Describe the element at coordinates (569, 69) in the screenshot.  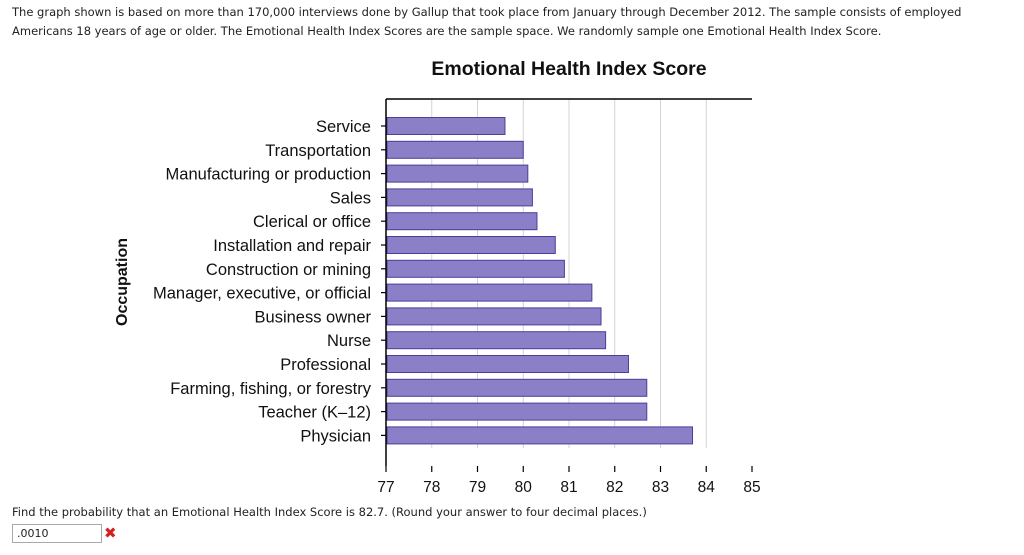
I see `chart-title: Emotional Health Index Score` at that location.